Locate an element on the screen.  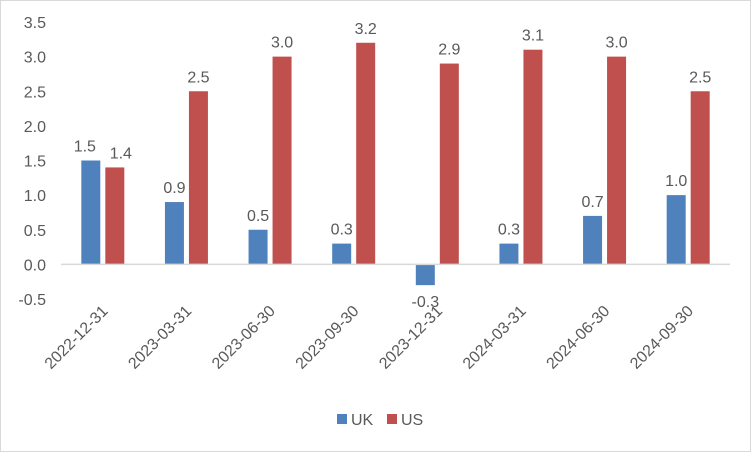
y-tick-label: 2.0 is located at coordinates (35, 127).